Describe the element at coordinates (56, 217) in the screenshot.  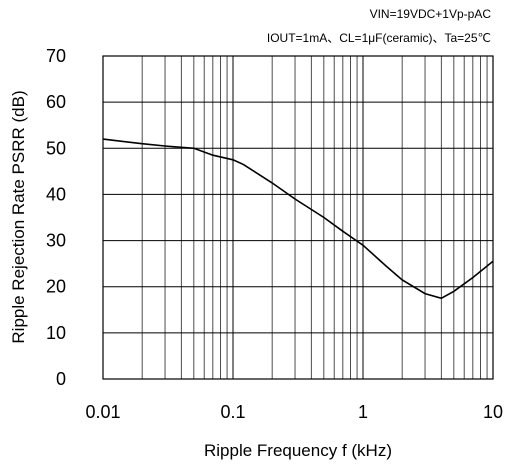
I see `y-tick-labels: 0 10 20 30 40 50 60 70` at that location.